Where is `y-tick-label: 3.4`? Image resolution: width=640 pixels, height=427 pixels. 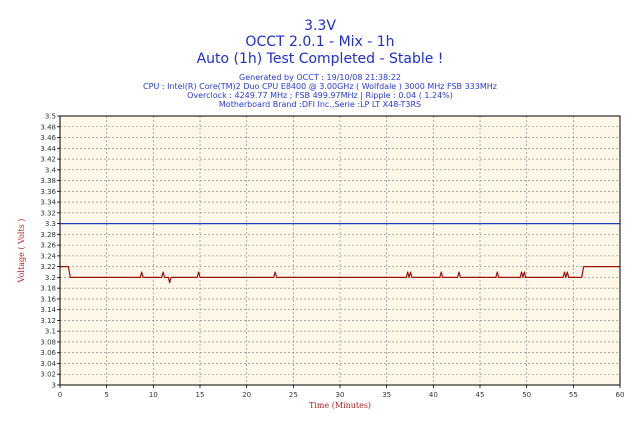 y-tick-label: 3.4 is located at coordinates (51, 170).